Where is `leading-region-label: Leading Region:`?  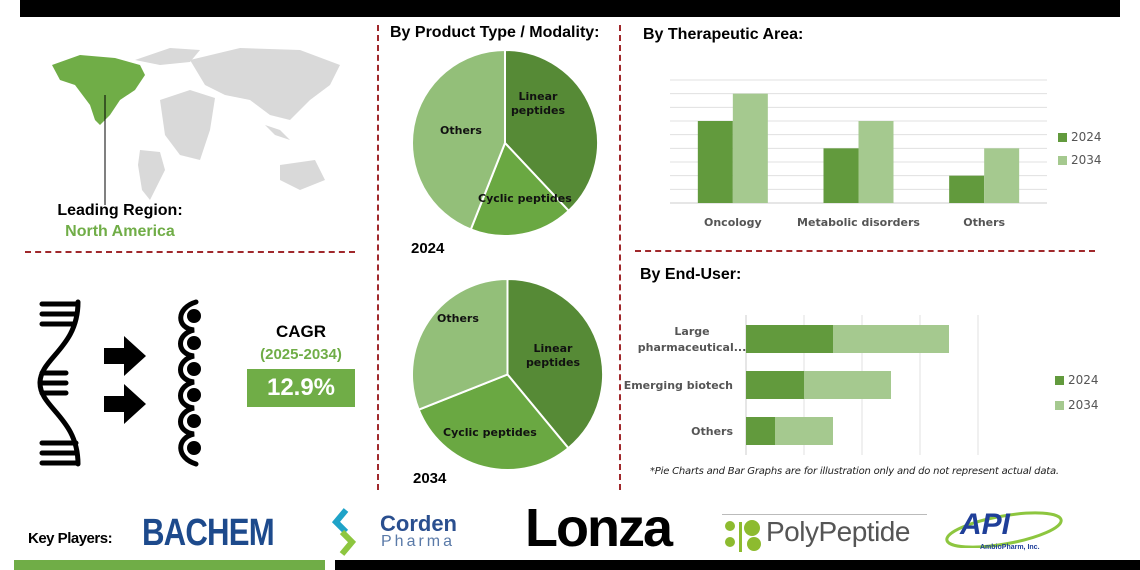
leading-region-label: Leading Region: is located at coordinates (120, 210).